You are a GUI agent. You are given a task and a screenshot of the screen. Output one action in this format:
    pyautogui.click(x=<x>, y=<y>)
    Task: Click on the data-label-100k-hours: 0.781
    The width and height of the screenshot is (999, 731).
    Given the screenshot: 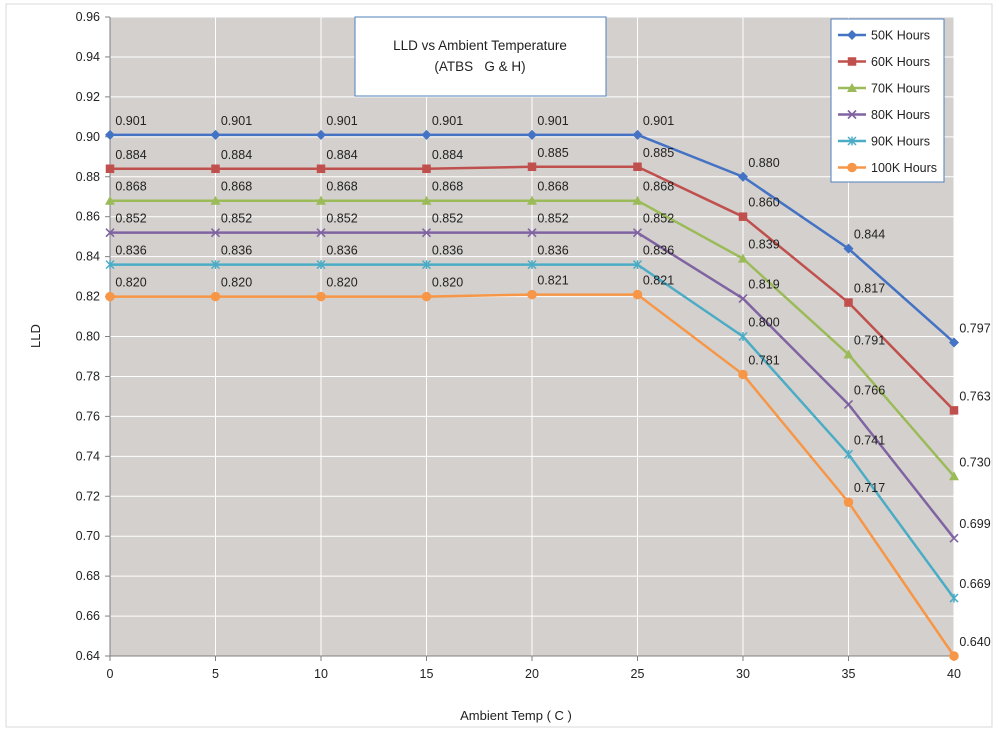 What is the action you would take?
    pyautogui.click(x=763, y=360)
    